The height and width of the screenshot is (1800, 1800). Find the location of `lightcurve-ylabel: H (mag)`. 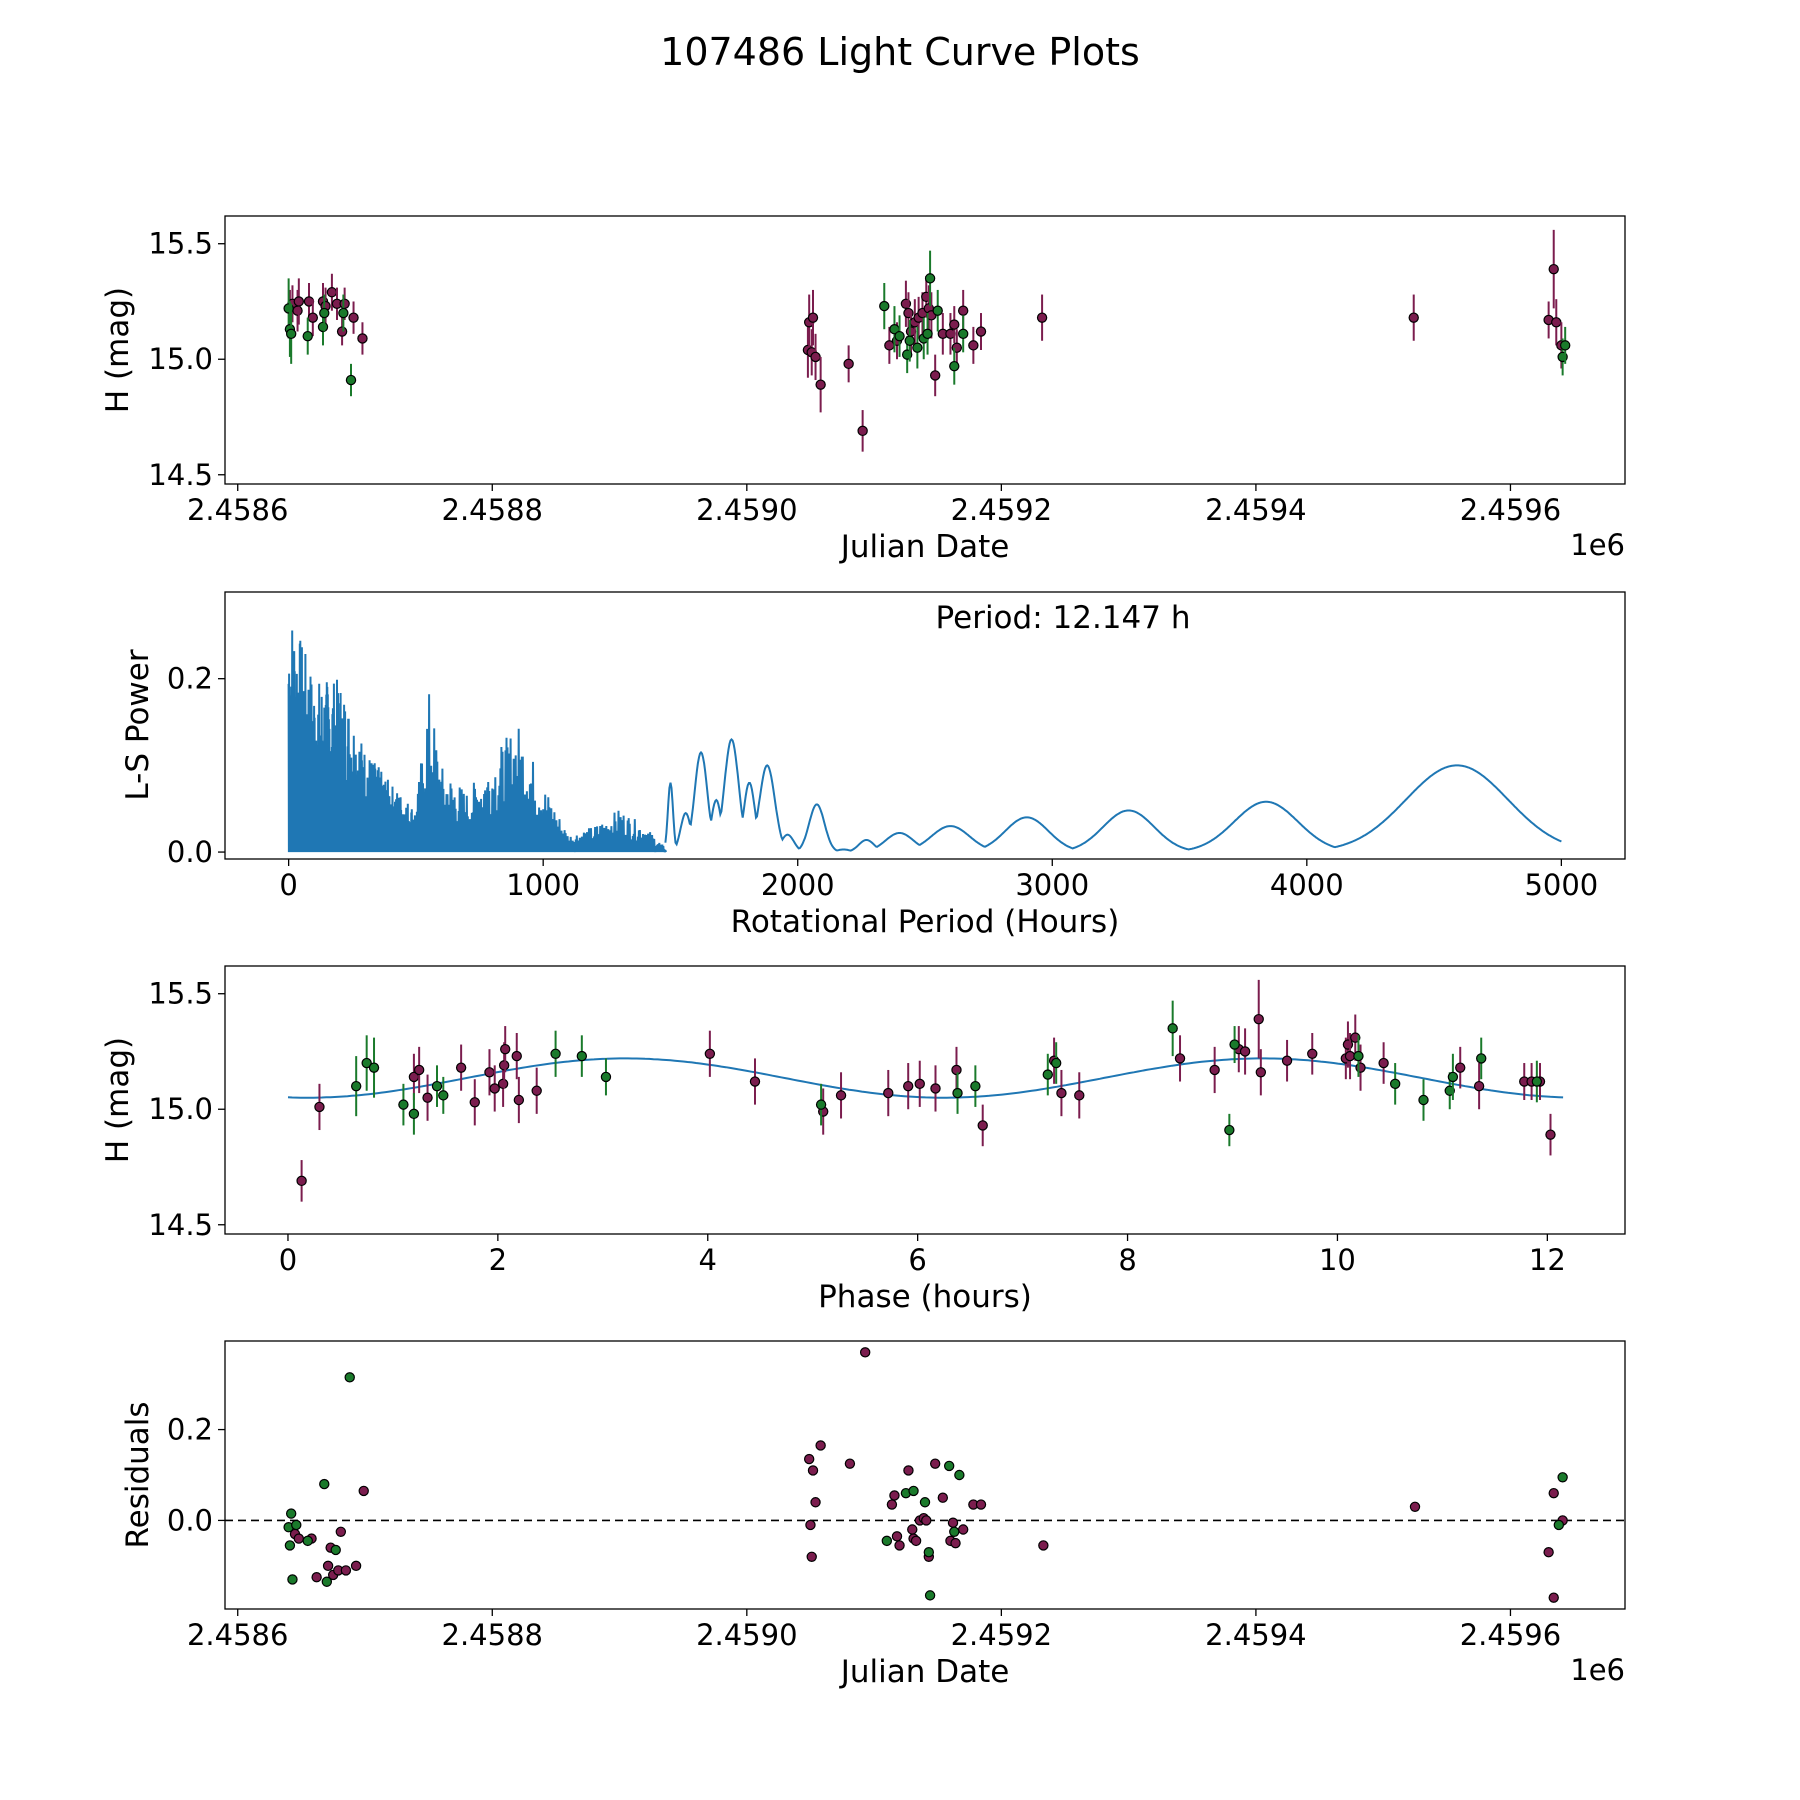

lightcurve-ylabel: H (mag) is located at coordinates (118, 350).